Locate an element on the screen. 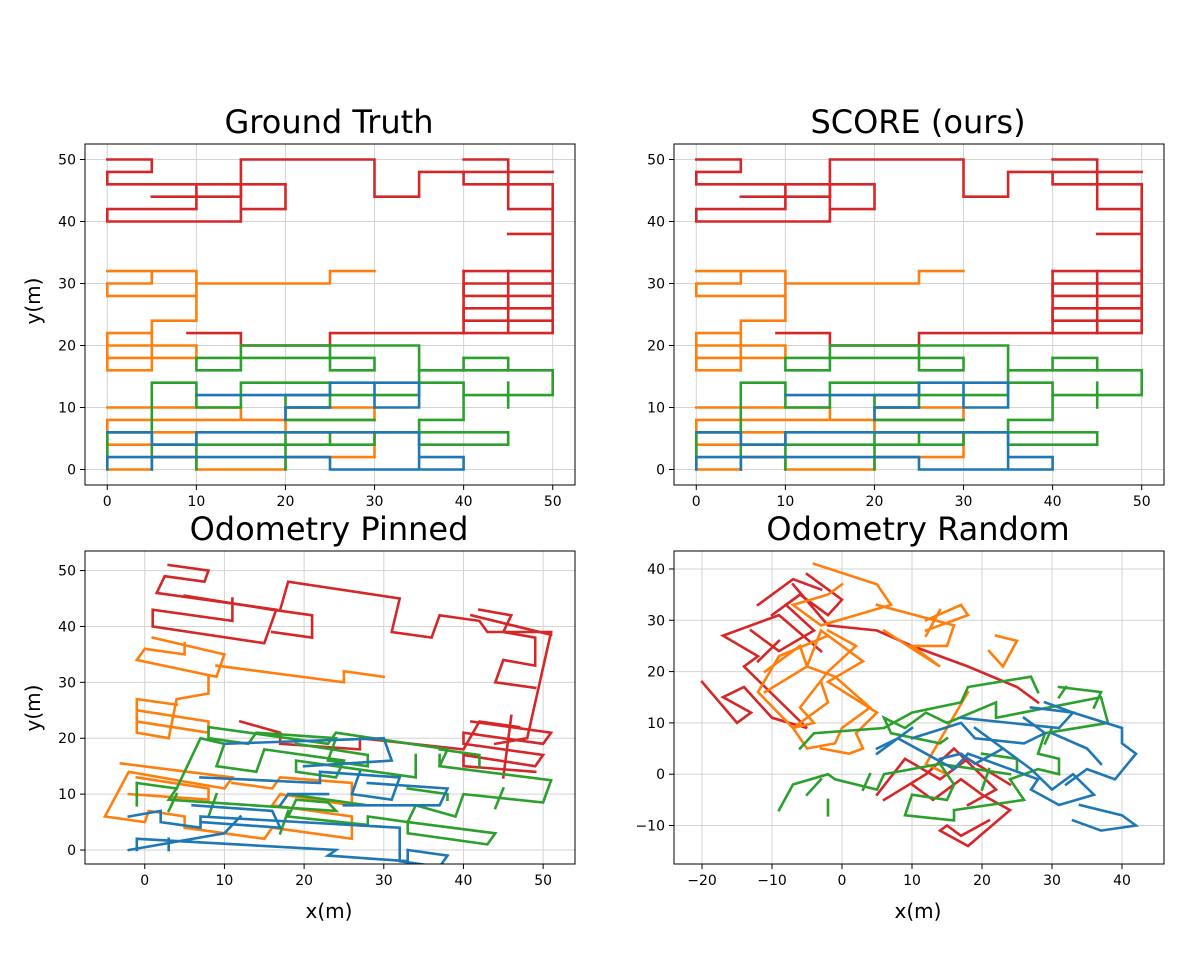 This screenshot has width=1200, height=960. series-group is located at coordinates (918, 314).